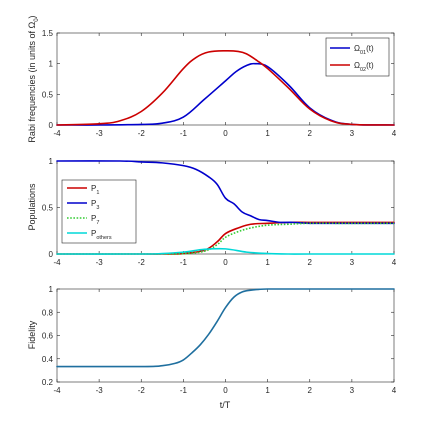 The image size is (436, 429). What do you see at coordinates (32, 207) in the screenshot?
I see `y-axis-label-populations: Populations` at bounding box center [32, 207].